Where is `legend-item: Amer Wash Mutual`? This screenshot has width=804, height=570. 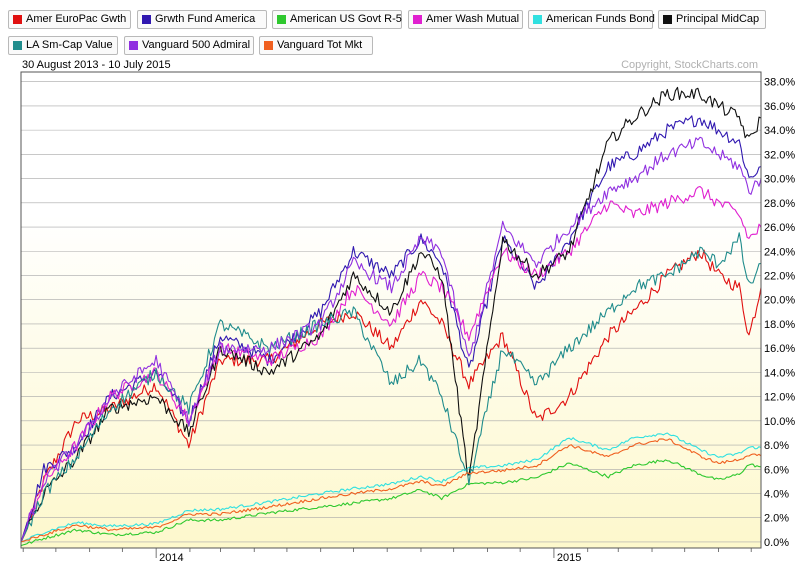 legend-item: Amer Wash Mutual is located at coordinates (465, 19).